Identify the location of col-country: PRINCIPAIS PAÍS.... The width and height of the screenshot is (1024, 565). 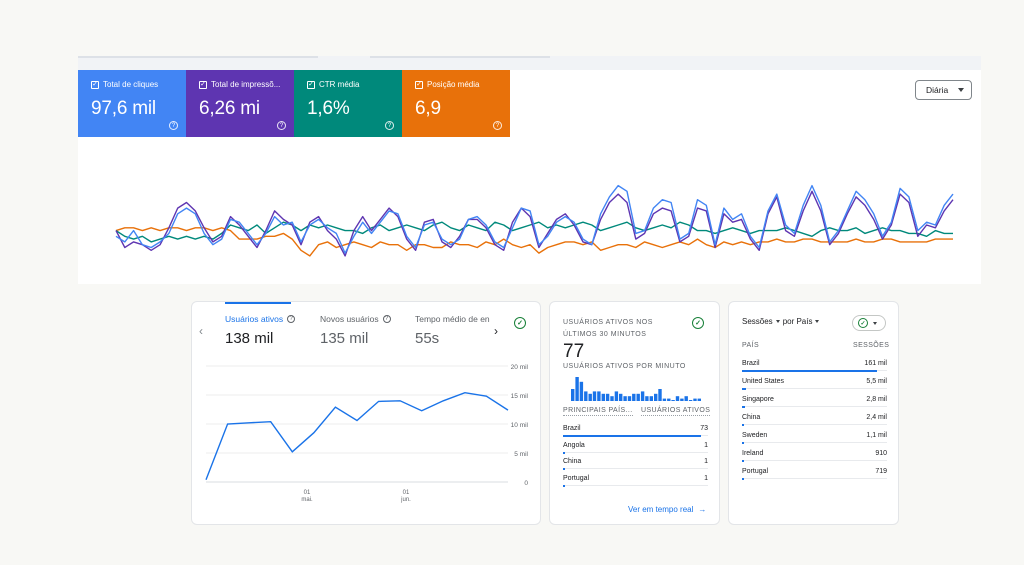
(598, 411).